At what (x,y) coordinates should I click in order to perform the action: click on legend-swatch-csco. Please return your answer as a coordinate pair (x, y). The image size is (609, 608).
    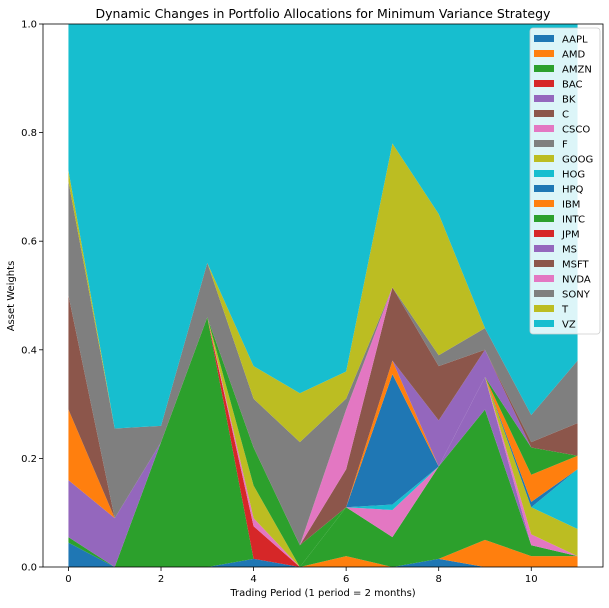
    Looking at the image, I should click on (544, 128).